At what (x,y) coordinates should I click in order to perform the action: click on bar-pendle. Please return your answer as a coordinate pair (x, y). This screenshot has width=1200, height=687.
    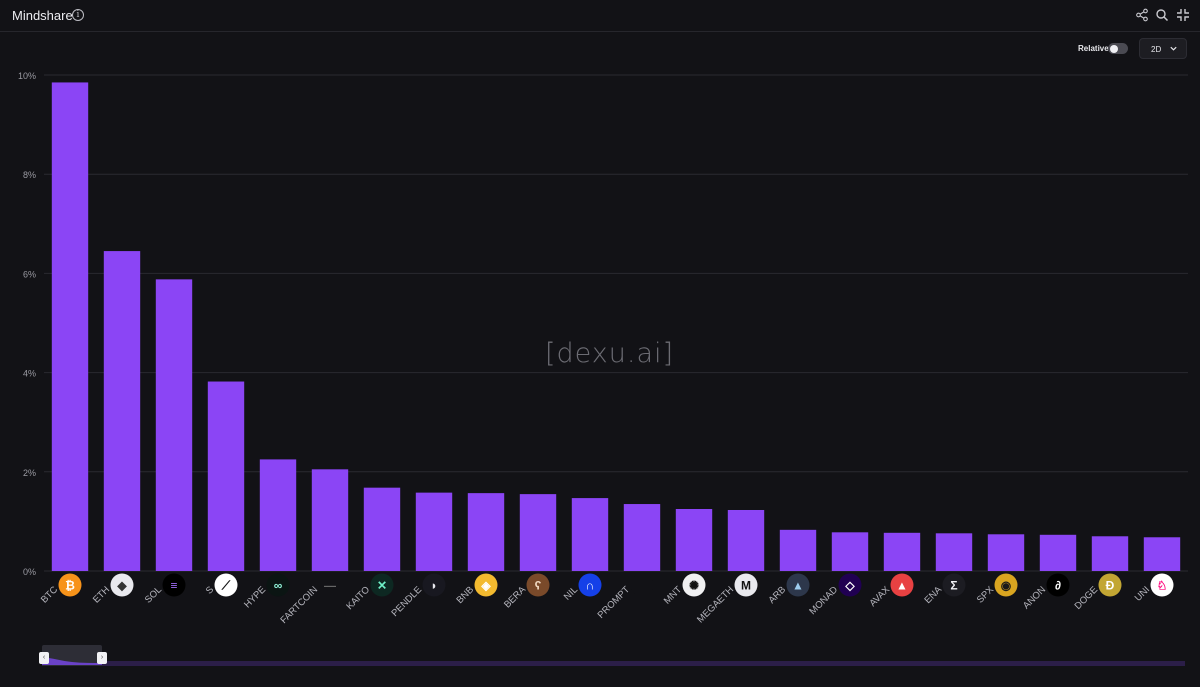
    Looking at the image, I should click on (434, 531).